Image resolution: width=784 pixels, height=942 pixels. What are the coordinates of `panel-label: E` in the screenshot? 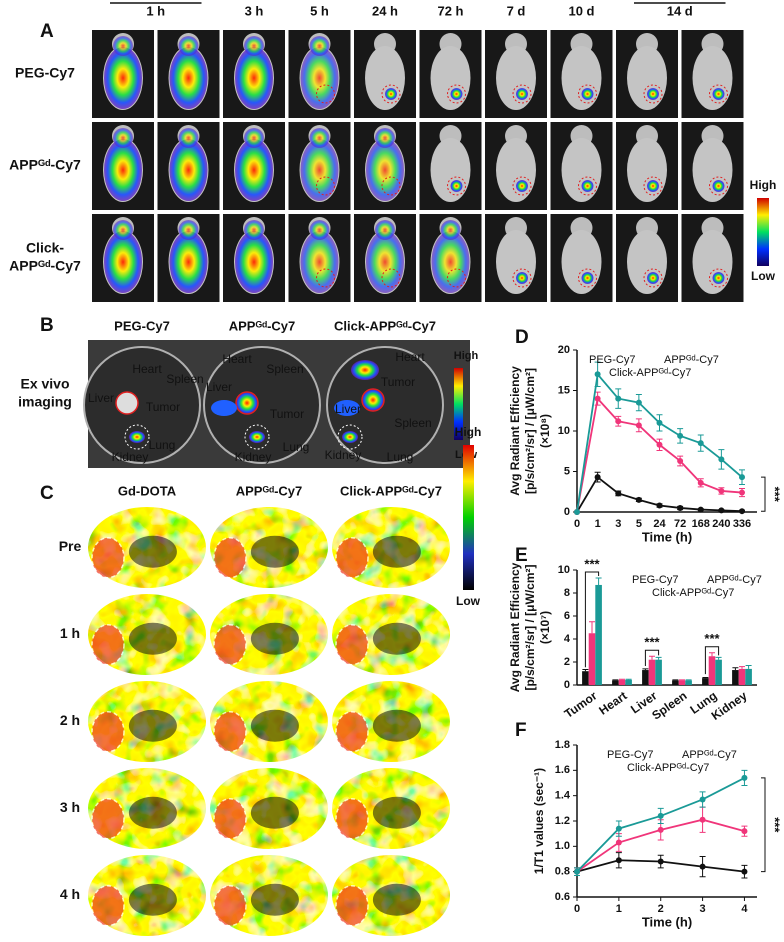 It's located at (521, 555).